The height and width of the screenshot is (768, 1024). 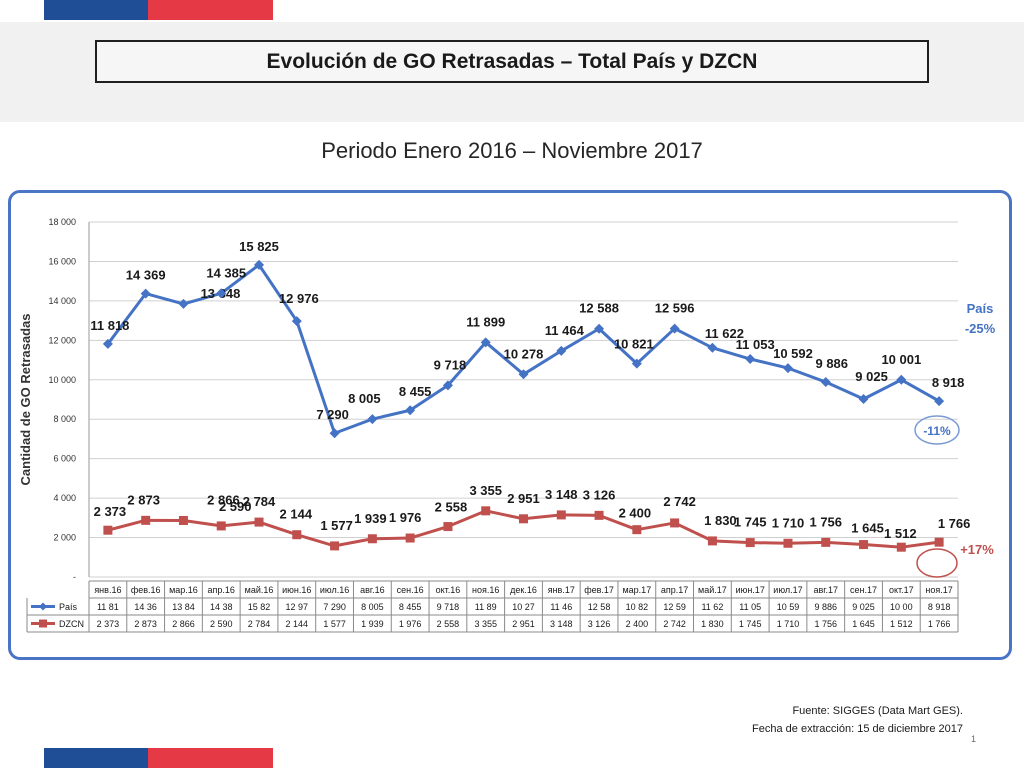 I want to click on bottom-navy-band, so click(x=96, y=758).